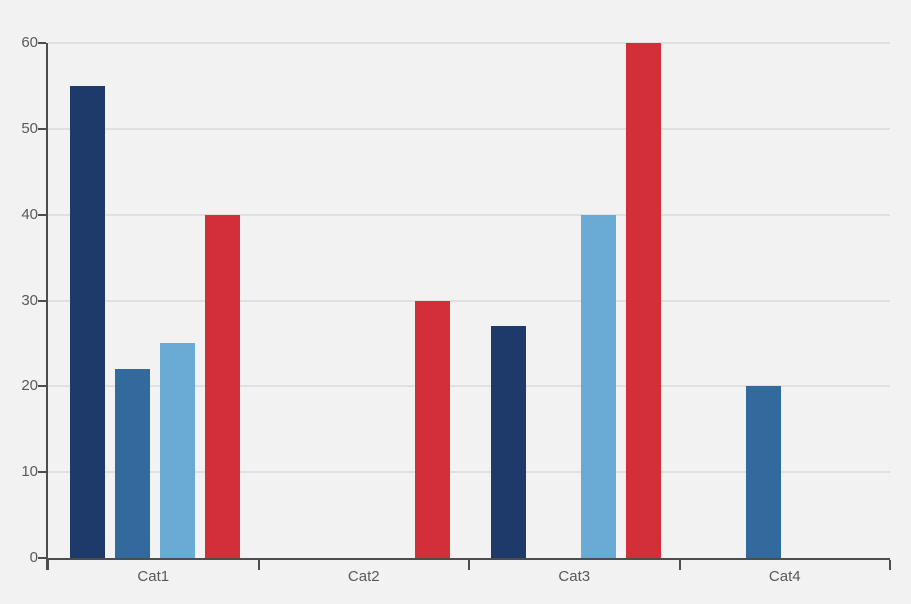  Describe the element at coordinates (29, 214) in the screenshot. I see `y-axis-label-40: 40` at that location.